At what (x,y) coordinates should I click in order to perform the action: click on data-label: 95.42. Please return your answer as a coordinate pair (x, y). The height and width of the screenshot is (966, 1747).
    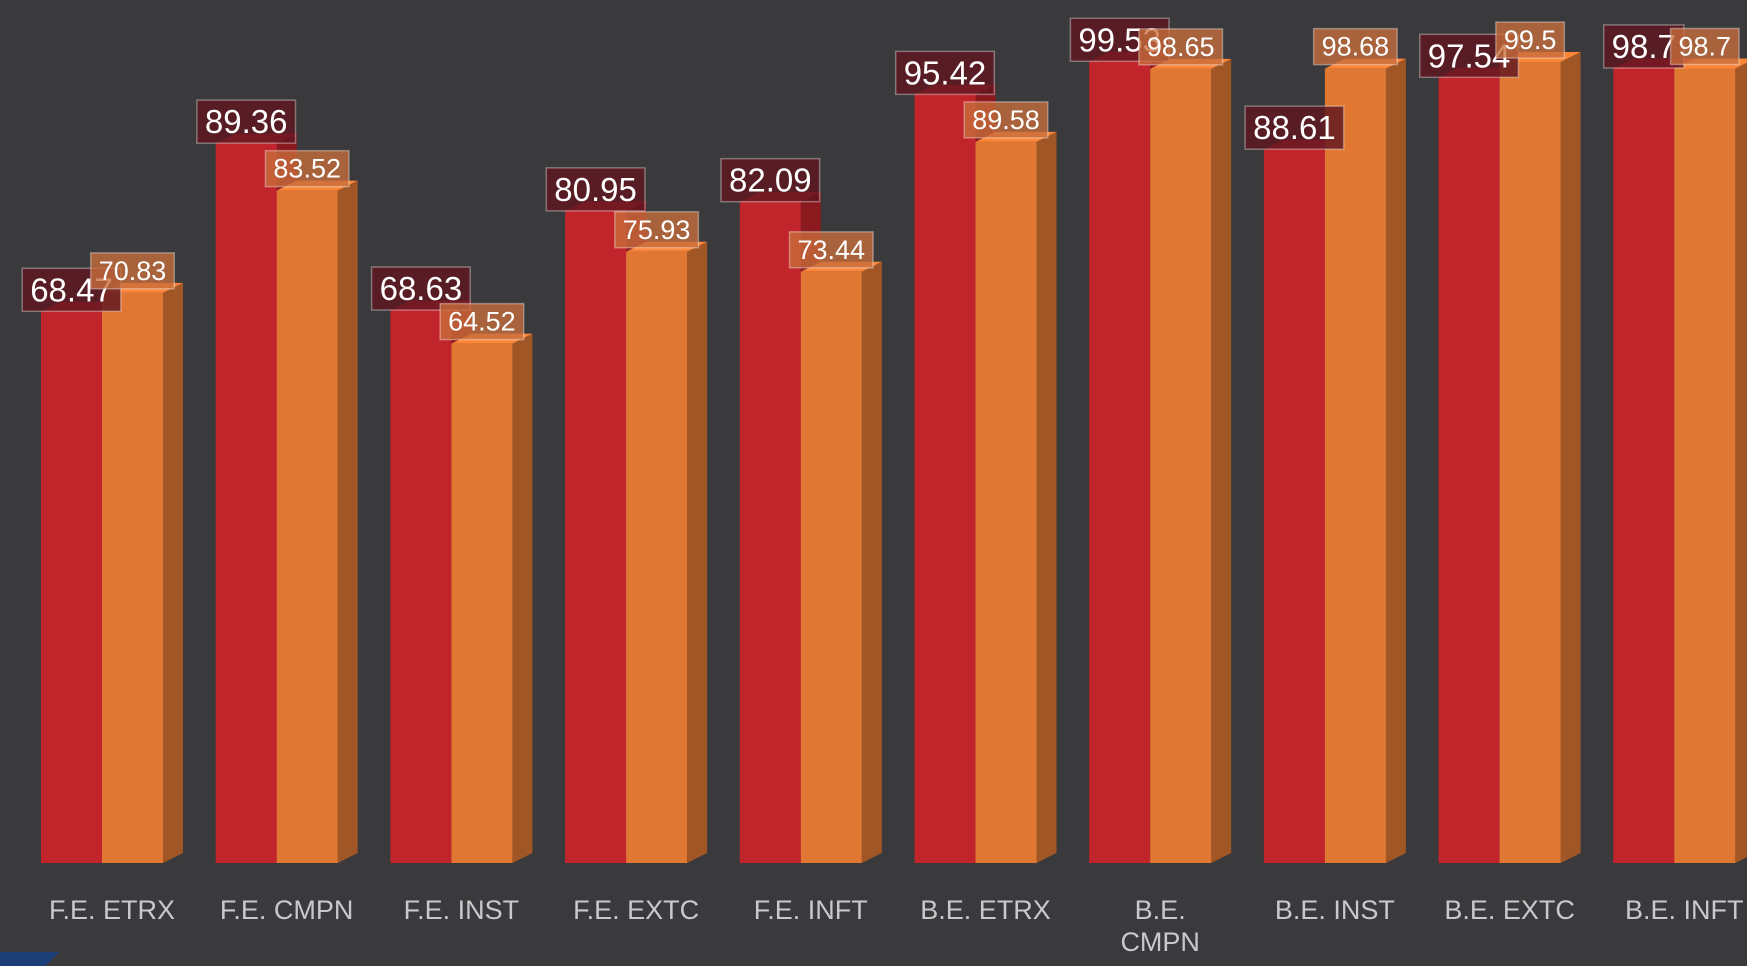
    Looking at the image, I should click on (945, 73).